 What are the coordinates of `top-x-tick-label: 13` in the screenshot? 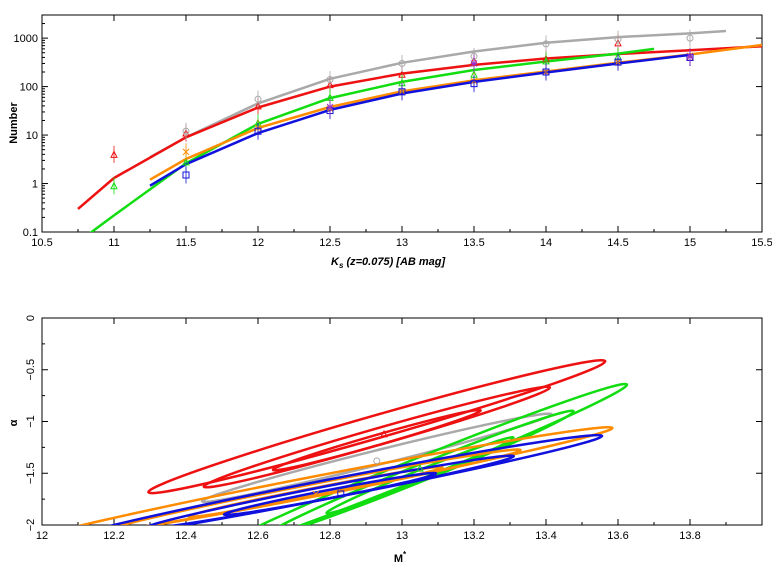 It's located at (402, 243).